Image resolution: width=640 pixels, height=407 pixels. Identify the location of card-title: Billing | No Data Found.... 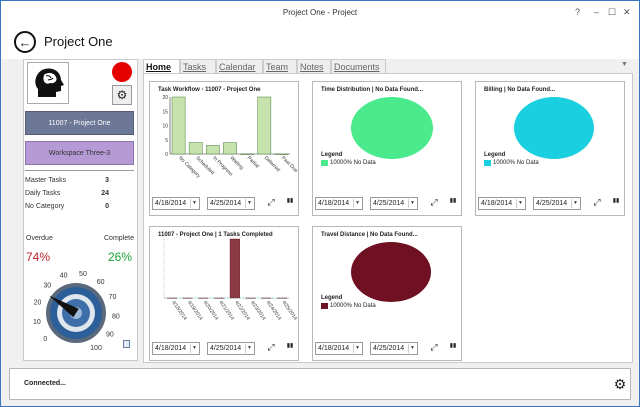
(520, 90).